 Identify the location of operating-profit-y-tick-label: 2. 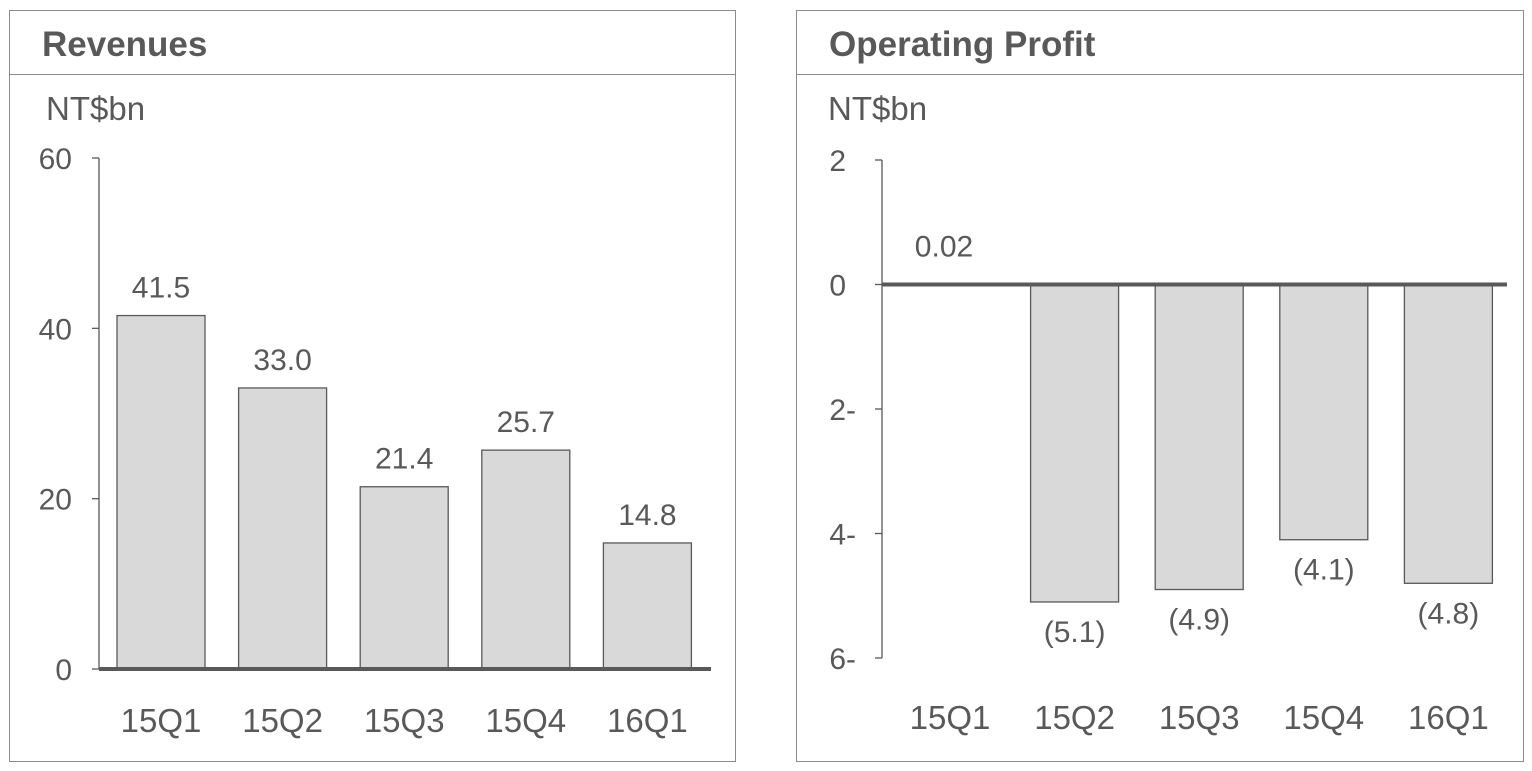
(837, 161).